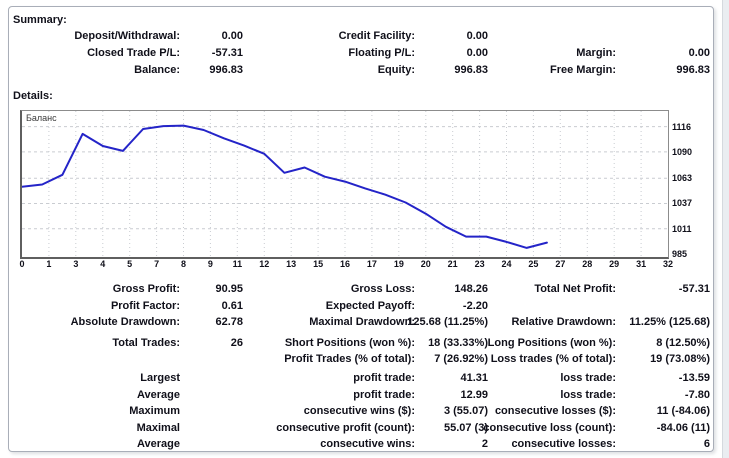 This screenshot has height=458, width=729. What do you see at coordinates (596, 53) in the screenshot?
I see `summary-label: Margin:` at bounding box center [596, 53].